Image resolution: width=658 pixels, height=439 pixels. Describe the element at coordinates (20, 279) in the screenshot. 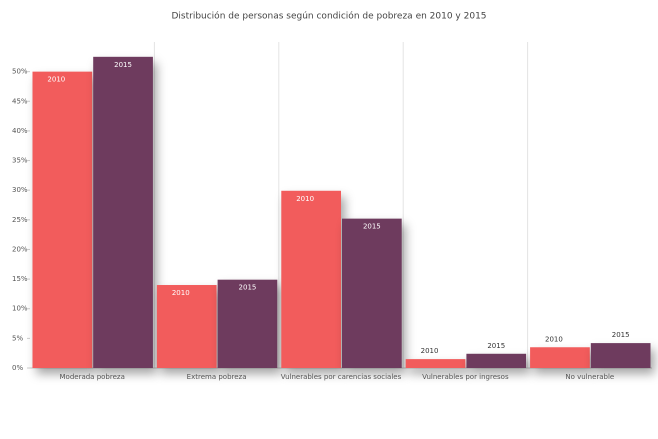

I see `y-tick-label: 15%` at that location.